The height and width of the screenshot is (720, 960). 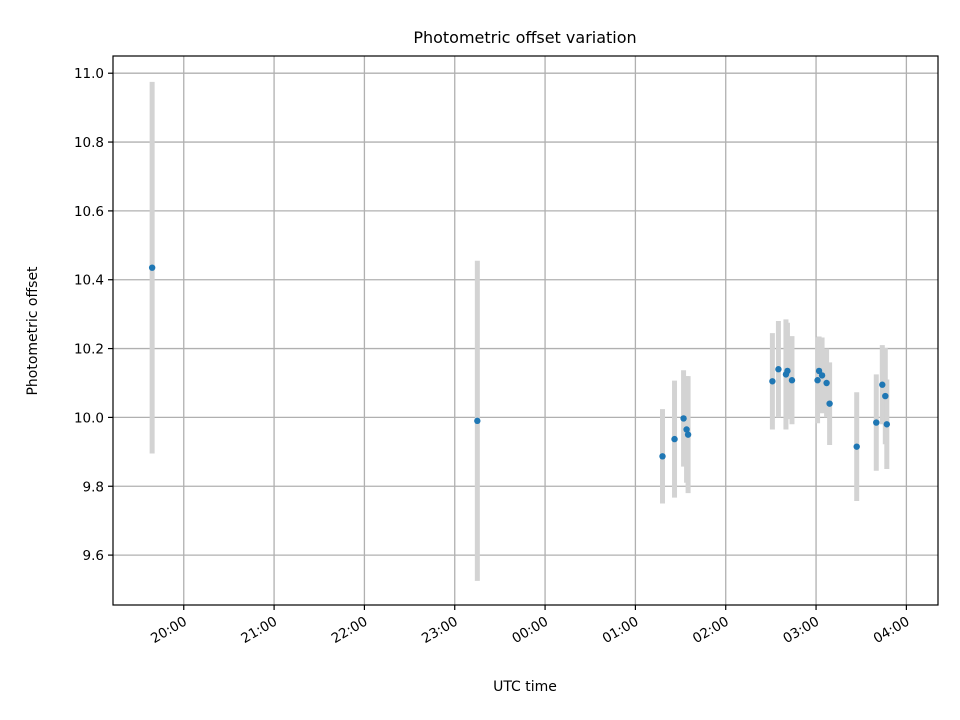 I want to click on y-tick-label: 10.2, so click(x=89, y=350).